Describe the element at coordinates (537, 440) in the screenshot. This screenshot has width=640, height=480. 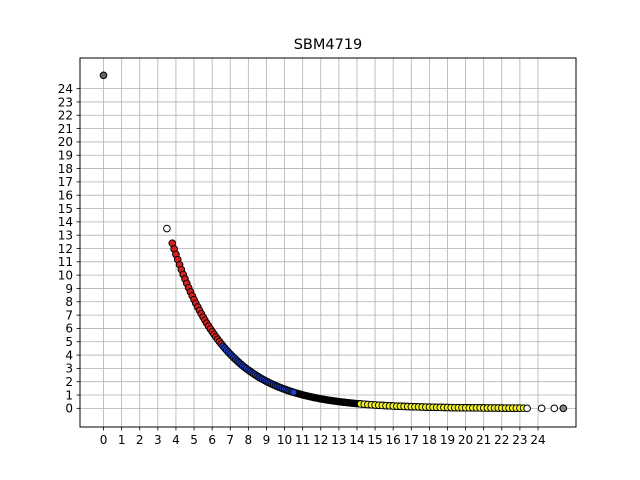
I see `x-tick-label: 24` at that location.